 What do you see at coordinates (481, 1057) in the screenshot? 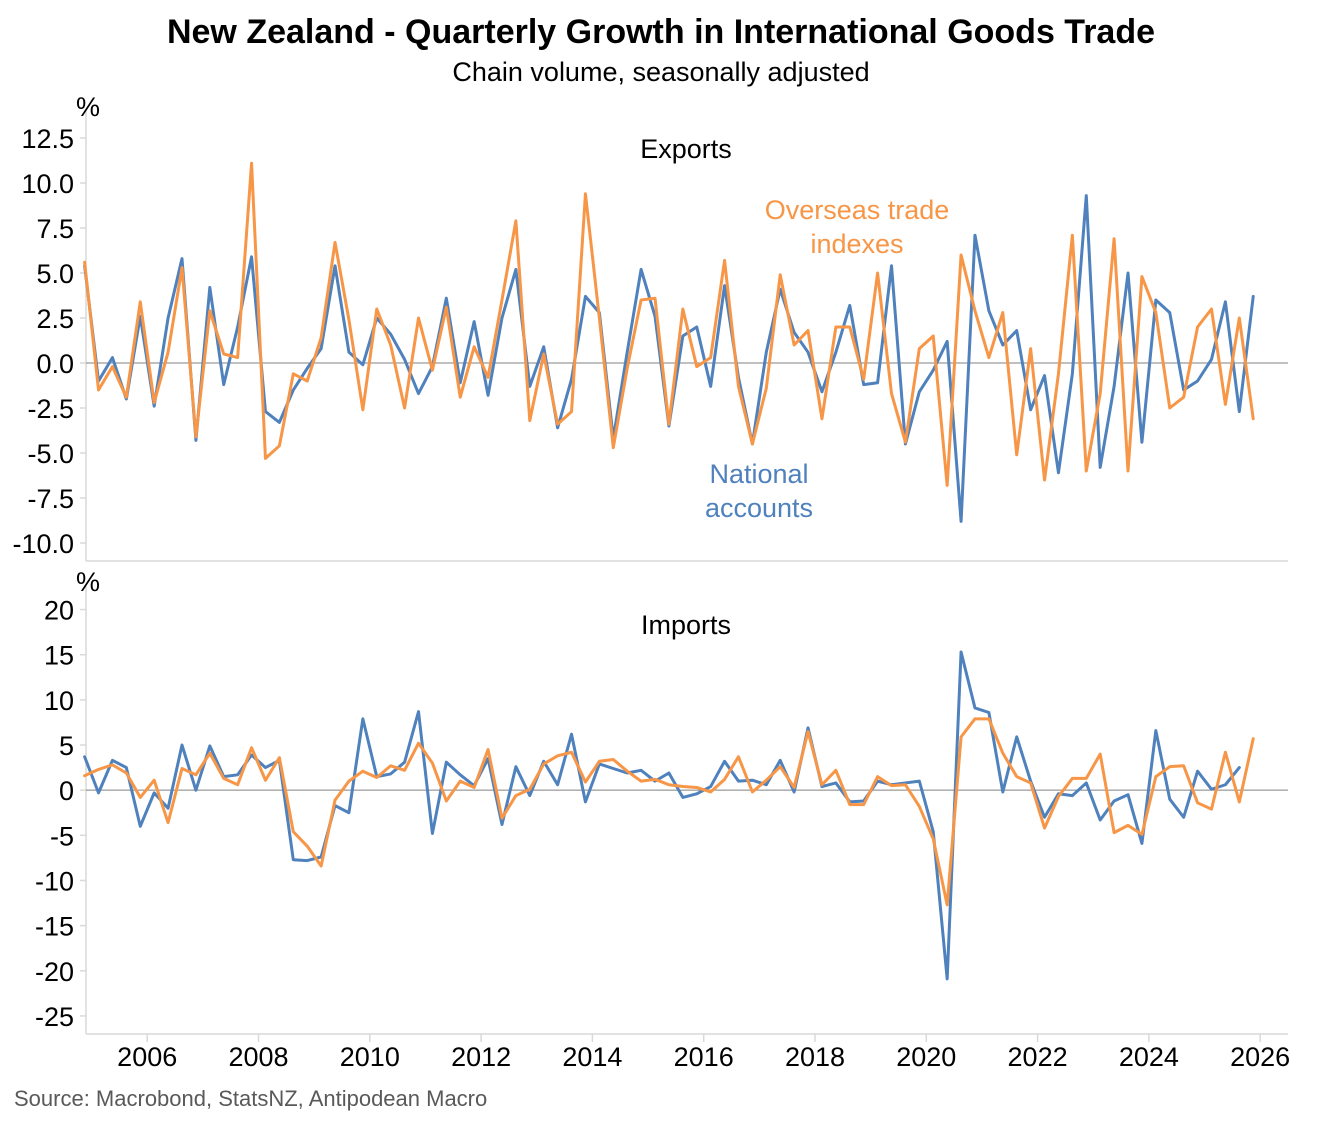
I see `x-tick-label: 2012` at bounding box center [481, 1057].